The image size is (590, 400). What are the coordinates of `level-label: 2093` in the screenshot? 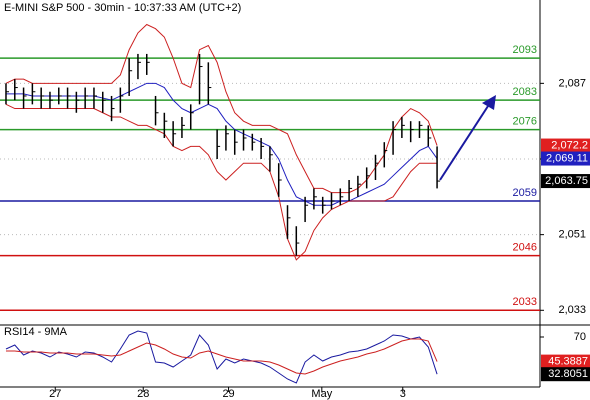 It's located at (525, 50).